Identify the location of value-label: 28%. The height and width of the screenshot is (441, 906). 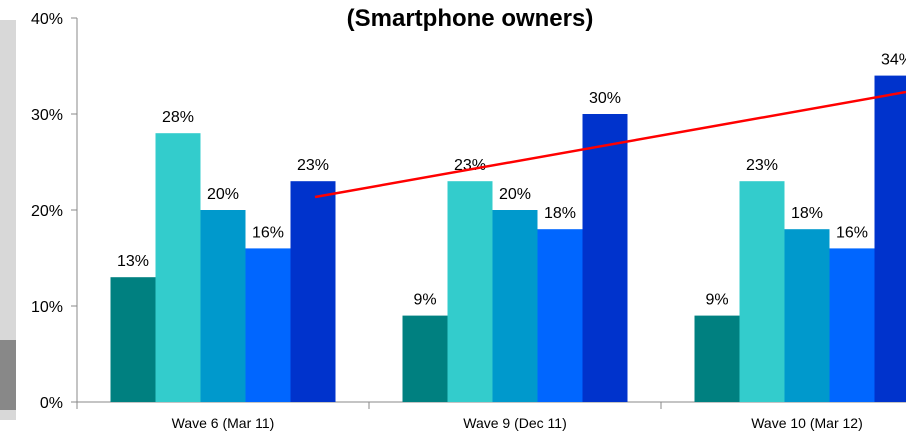
(178, 117).